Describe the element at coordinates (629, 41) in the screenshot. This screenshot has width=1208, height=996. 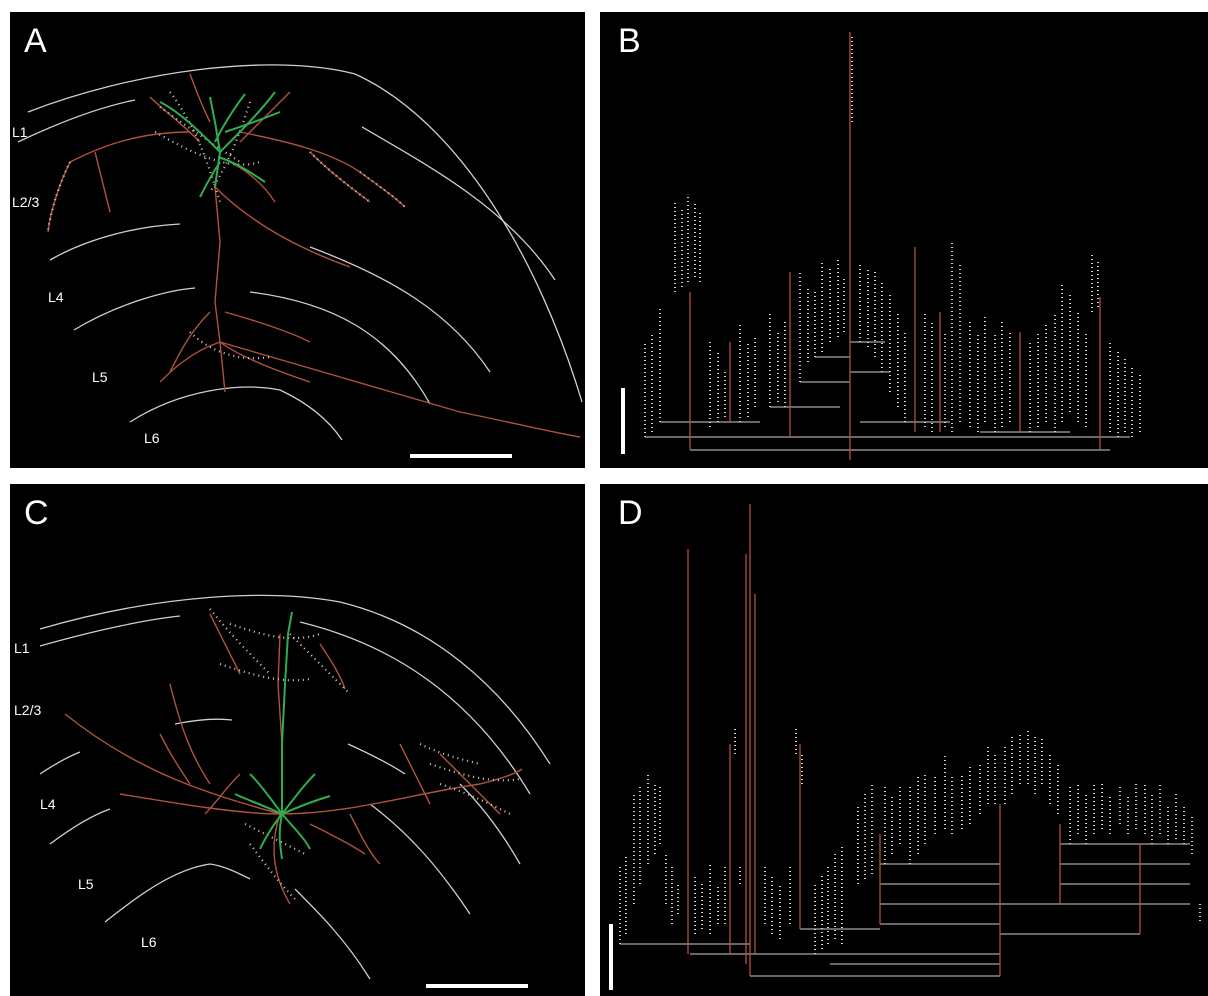
I see `panel-letter: B` at that location.